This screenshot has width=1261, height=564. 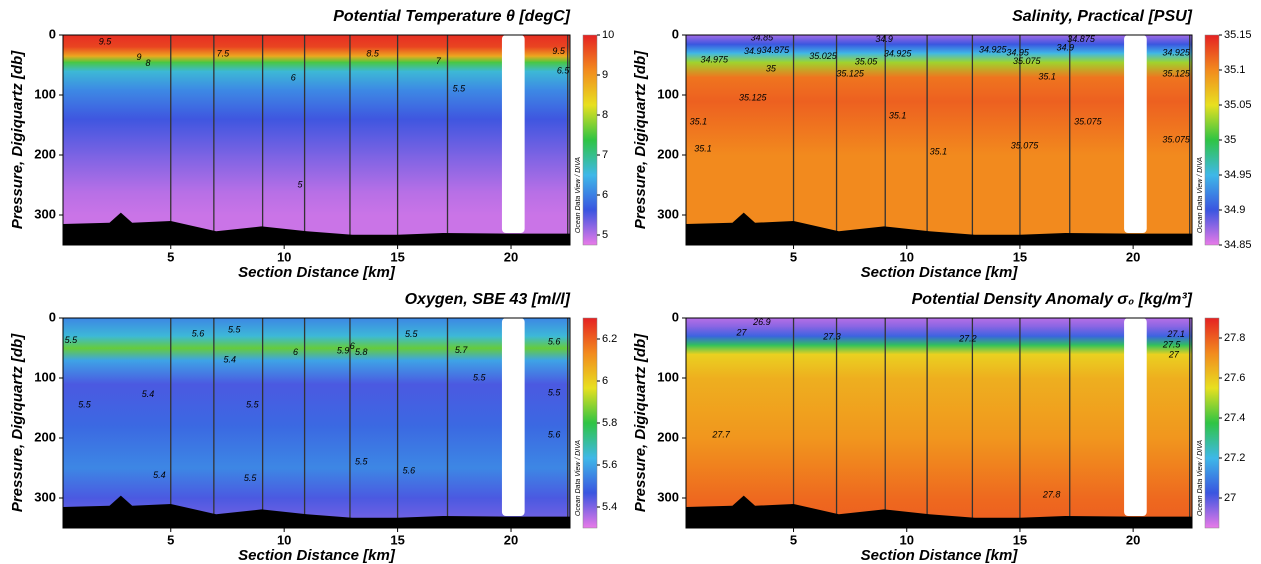 I want to click on colorbar-tick-label: 6, so click(x=605, y=195).